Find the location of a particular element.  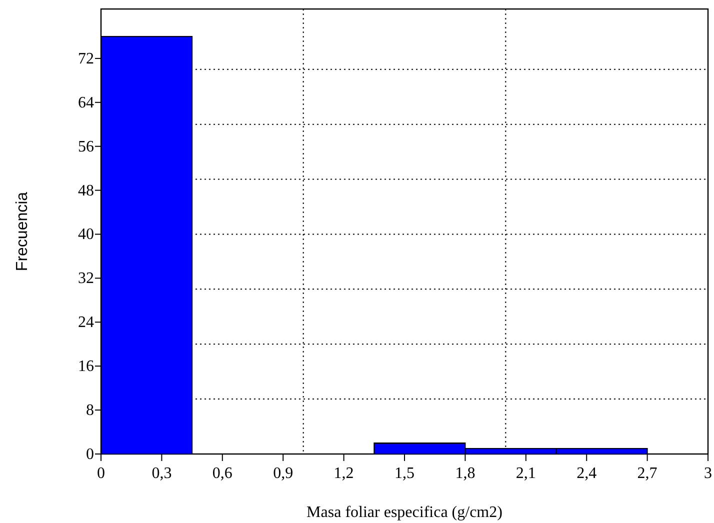

y-tick-label: 24 is located at coordinates (86, 323).